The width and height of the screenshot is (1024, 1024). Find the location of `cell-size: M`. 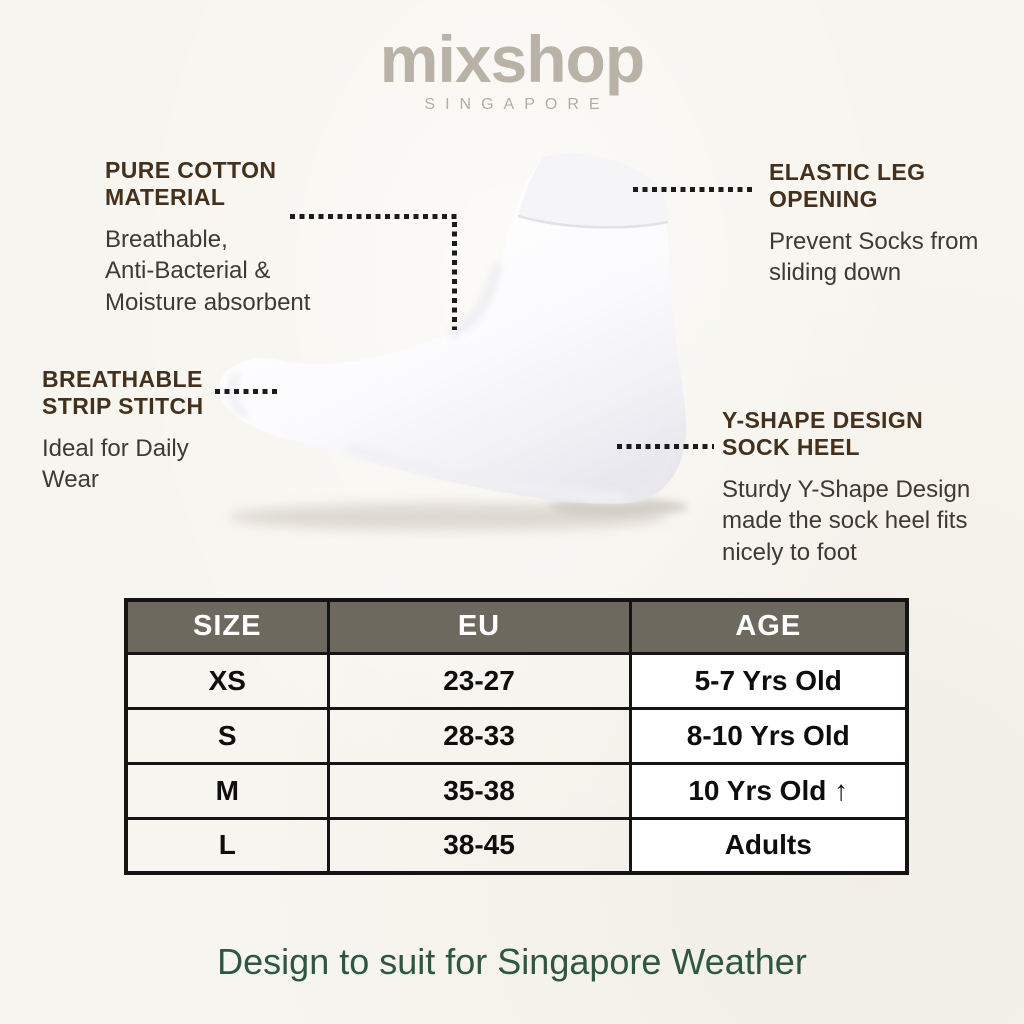

cell-size: M is located at coordinates (227, 790).